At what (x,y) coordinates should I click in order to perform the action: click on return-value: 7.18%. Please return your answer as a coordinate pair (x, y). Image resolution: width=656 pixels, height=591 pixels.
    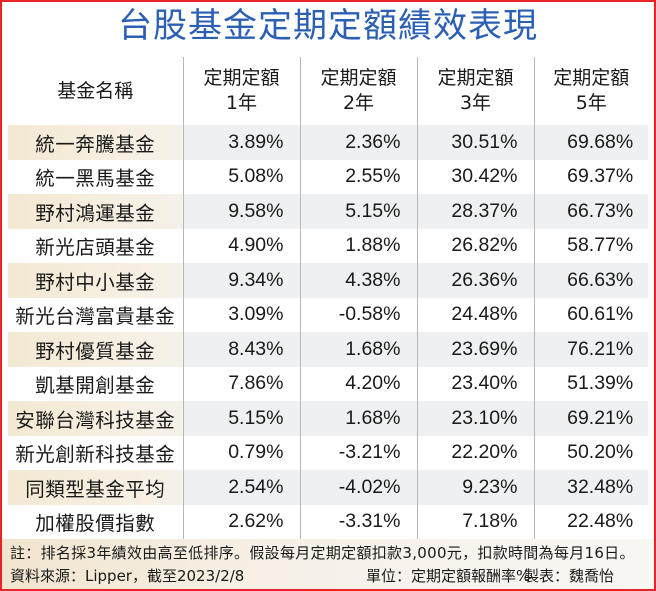
    Looking at the image, I should click on (490, 521).